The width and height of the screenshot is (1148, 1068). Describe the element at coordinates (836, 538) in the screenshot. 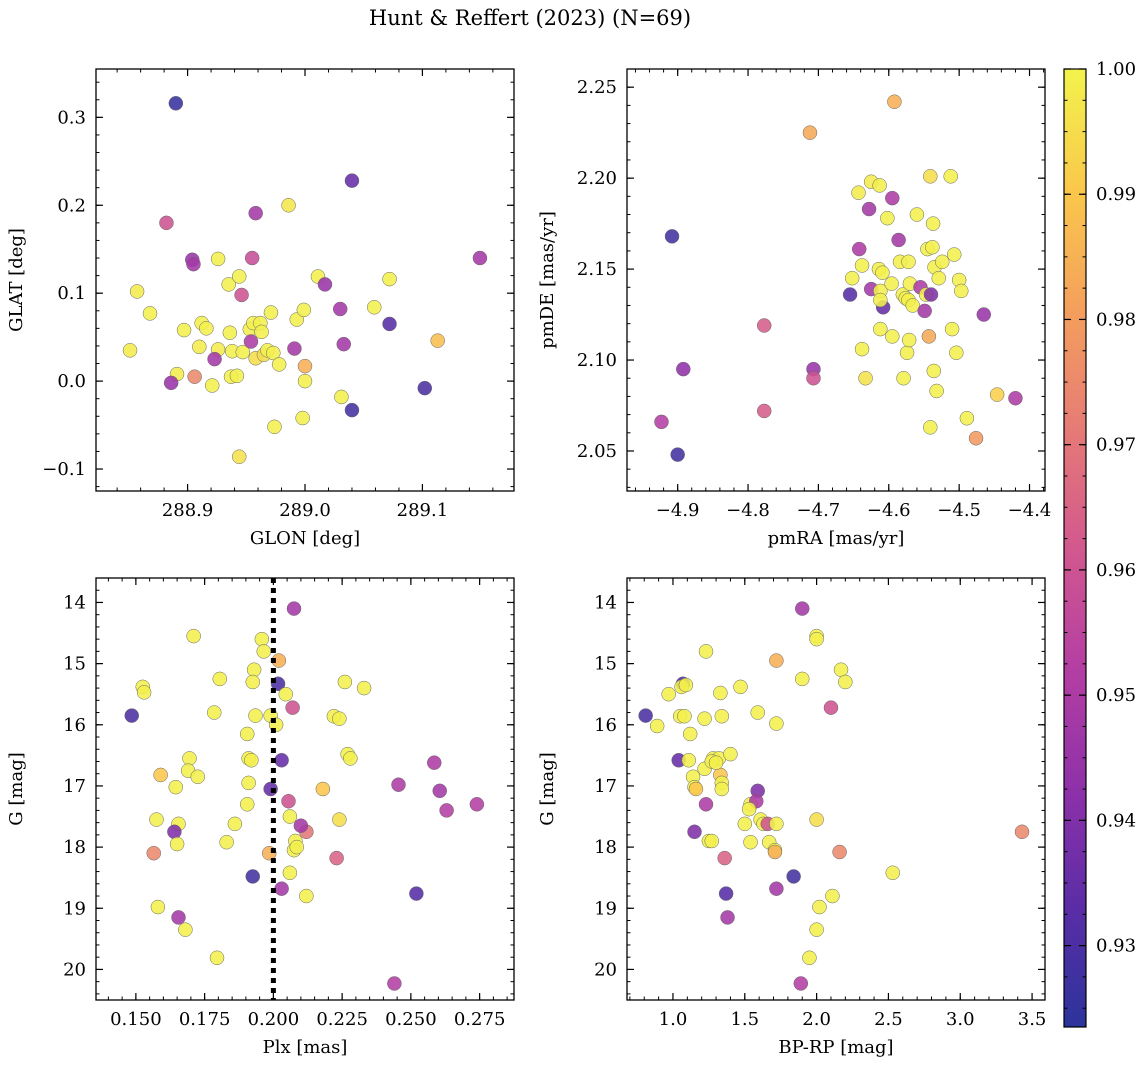

I see `x-axis-label: pmRA [mas/yr]` at that location.